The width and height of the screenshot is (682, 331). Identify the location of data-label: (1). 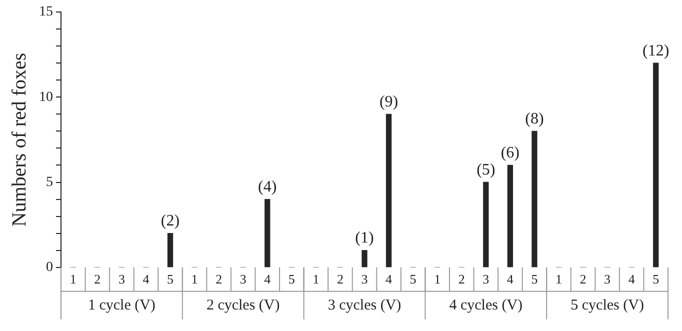
(364, 238).